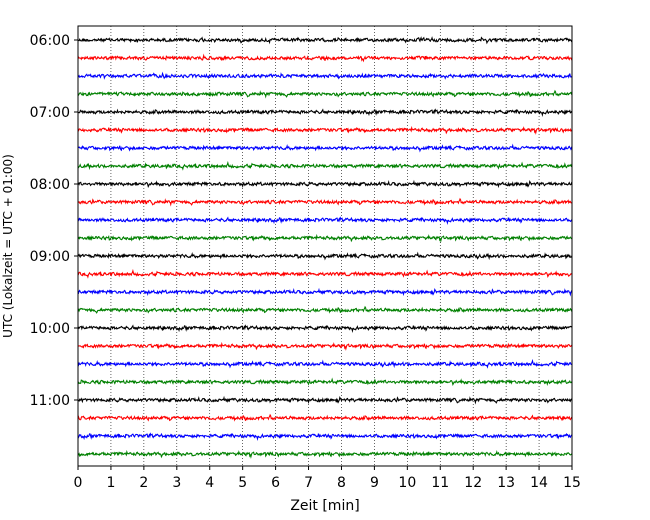 The width and height of the screenshot is (650, 520). What do you see at coordinates (308, 483) in the screenshot?
I see `x-tick-label: 7` at bounding box center [308, 483].